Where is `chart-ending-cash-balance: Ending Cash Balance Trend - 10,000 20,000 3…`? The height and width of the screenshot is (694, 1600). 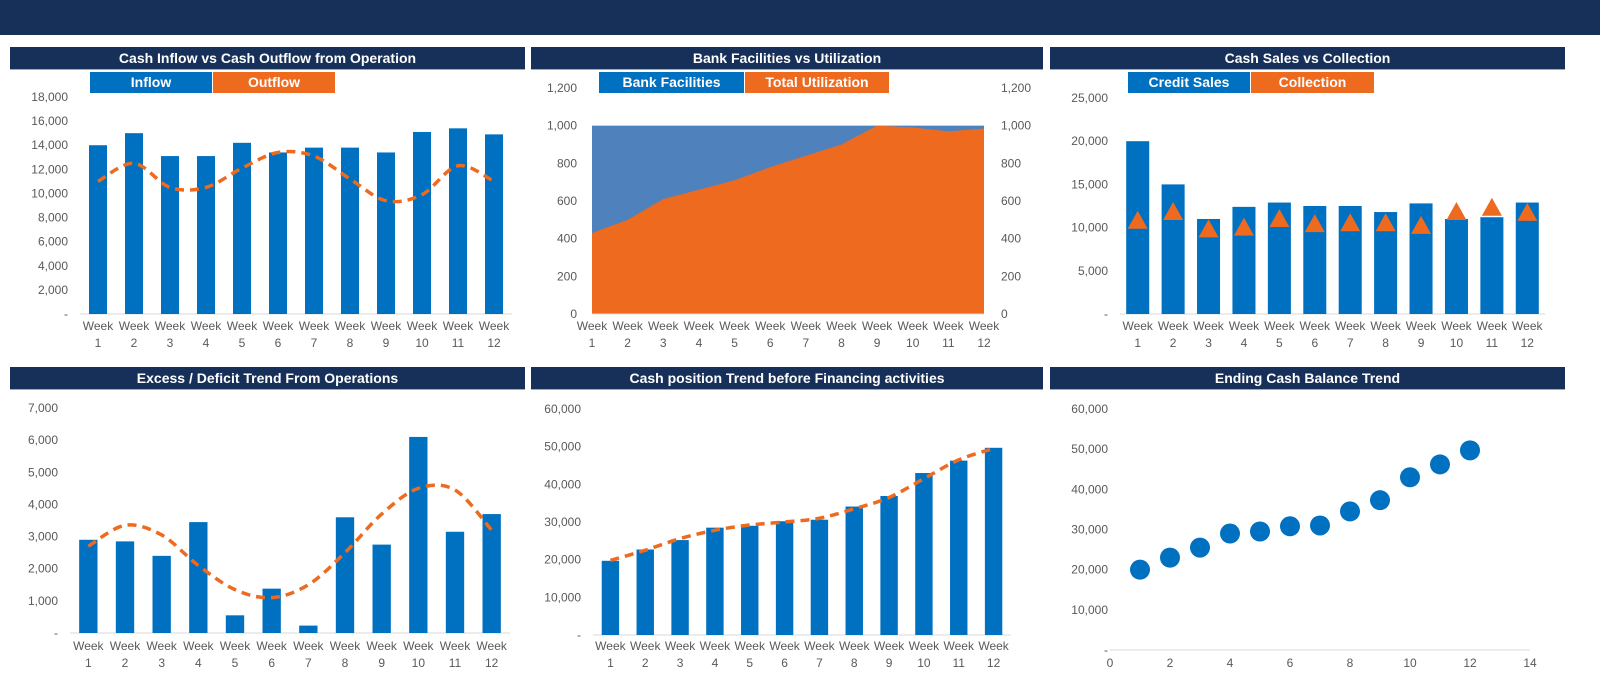
chart-ending-cash-balance: Ending Cash Balance Trend - 10,000 20,000 3… is located at coordinates (1307, 522).